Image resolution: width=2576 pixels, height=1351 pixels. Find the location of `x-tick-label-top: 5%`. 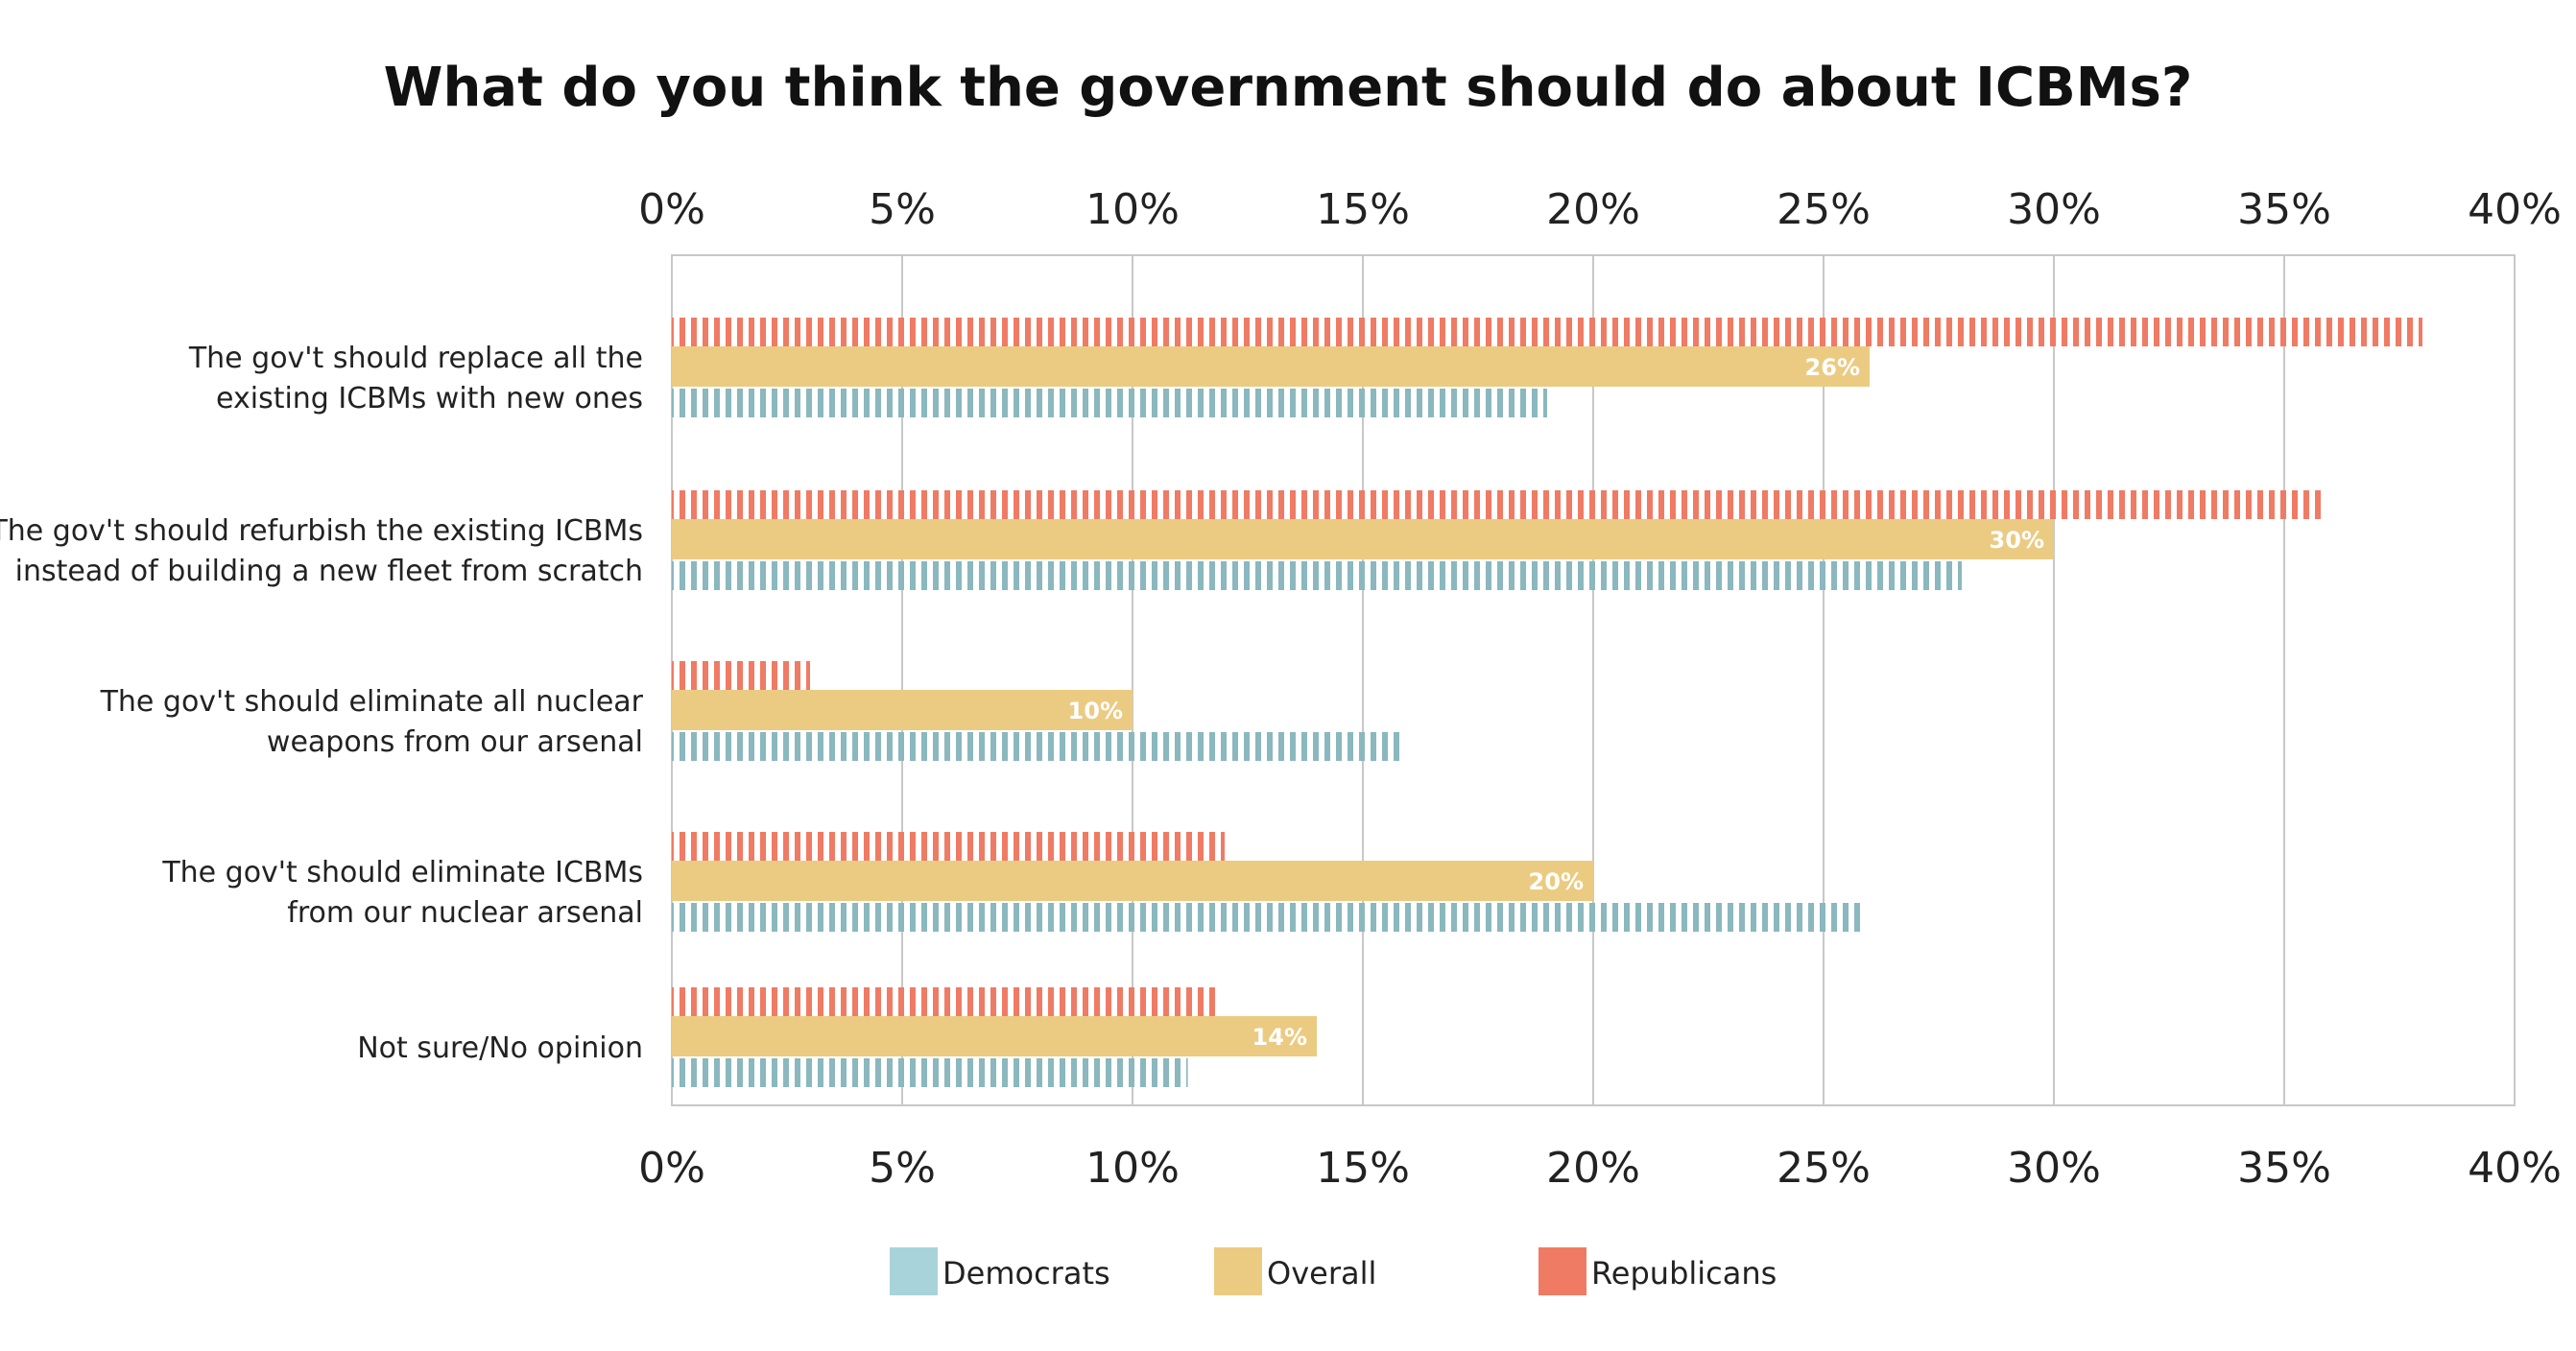

x-tick-label-top: 5% is located at coordinates (902, 209).